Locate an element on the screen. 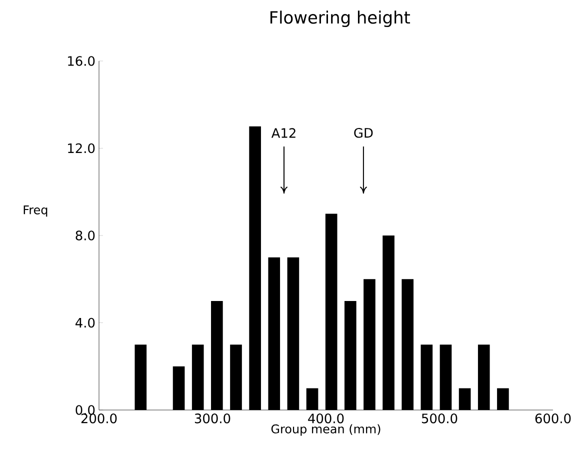 This screenshot has width=586, height=473. x-tick-label: 600.0 is located at coordinates (553, 419).